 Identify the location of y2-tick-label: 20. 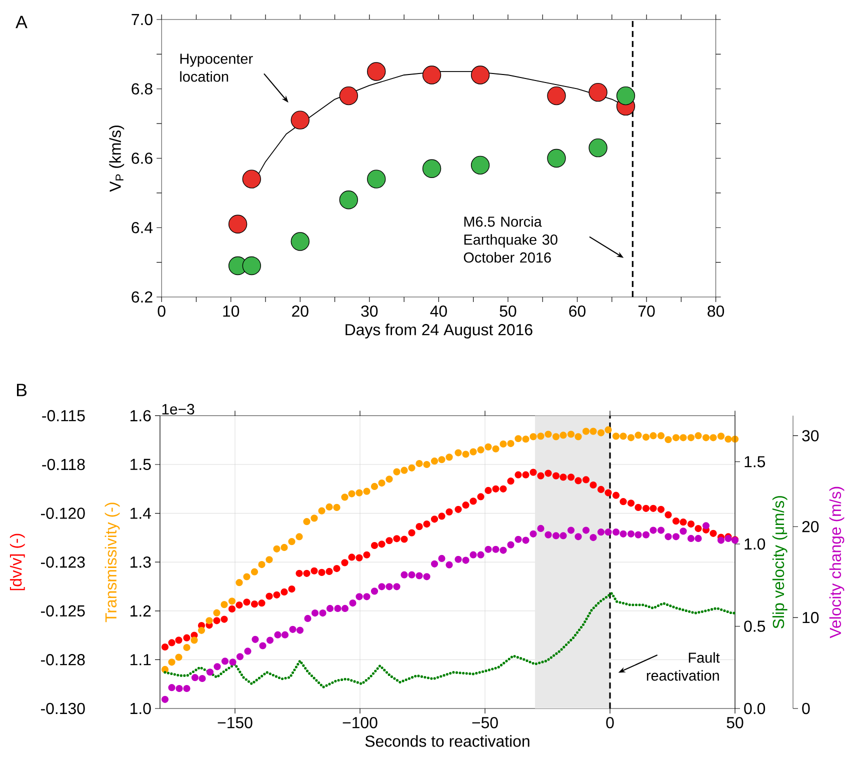
(810, 526).